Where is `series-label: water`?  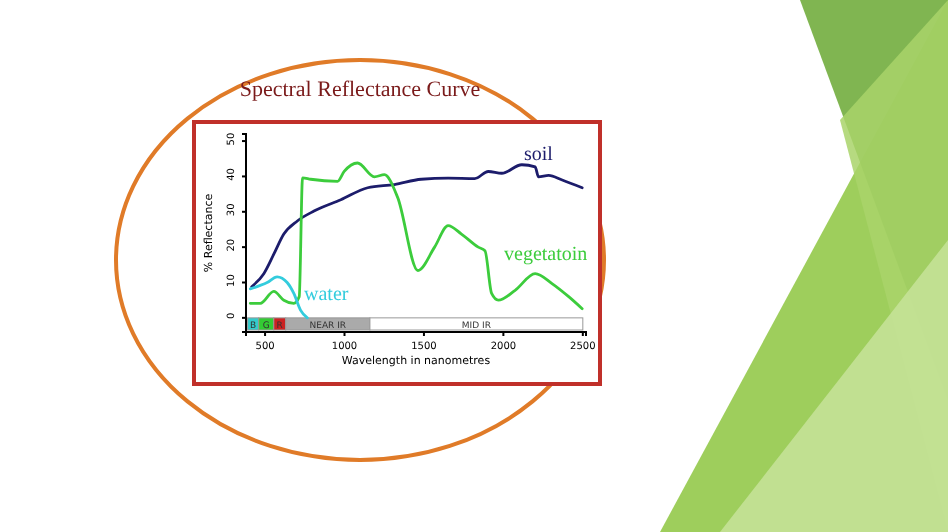
series-label: water is located at coordinates (327, 295).